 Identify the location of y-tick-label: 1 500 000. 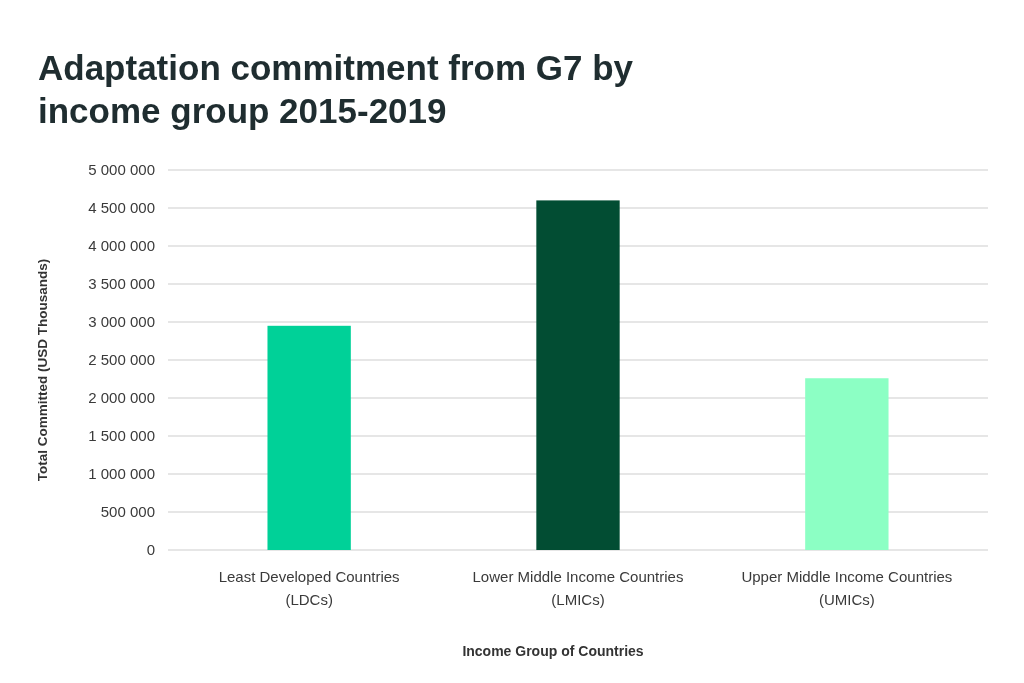
(121, 436).